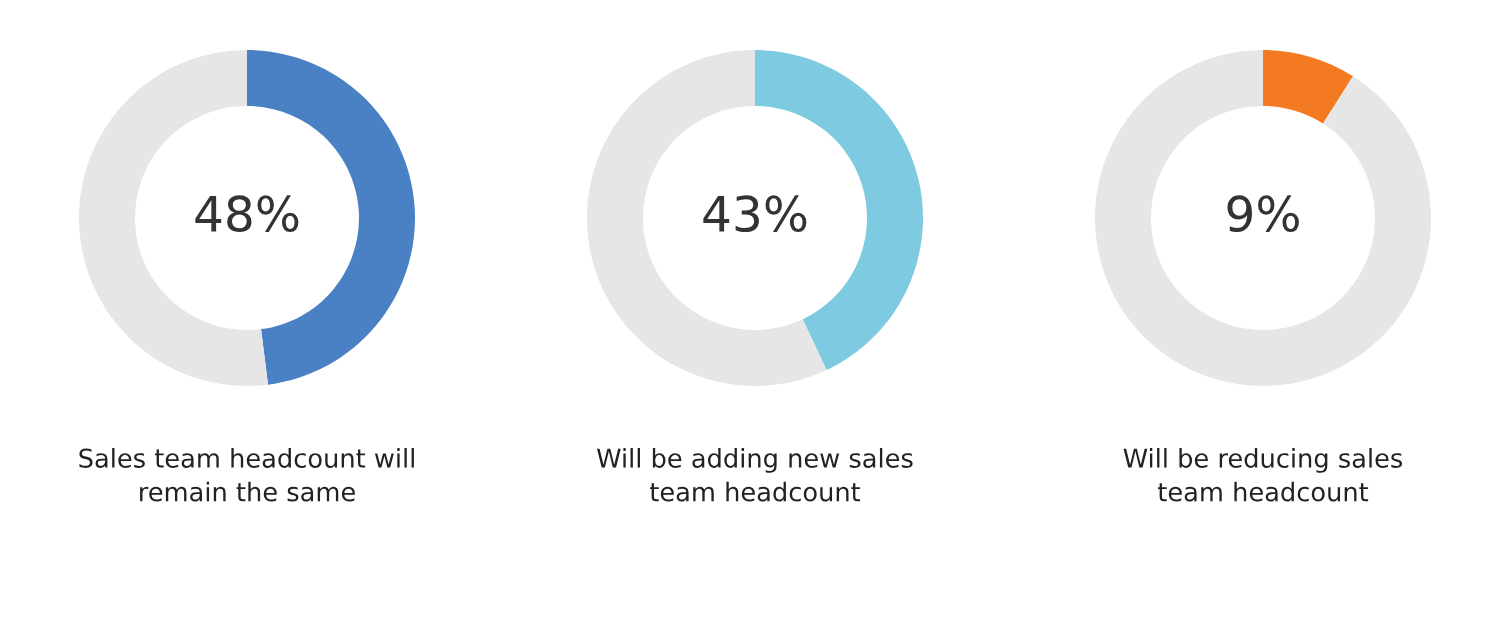  Describe the element at coordinates (755, 475) in the screenshot. I see `text: Will be adding new sales team headcount` at that location.